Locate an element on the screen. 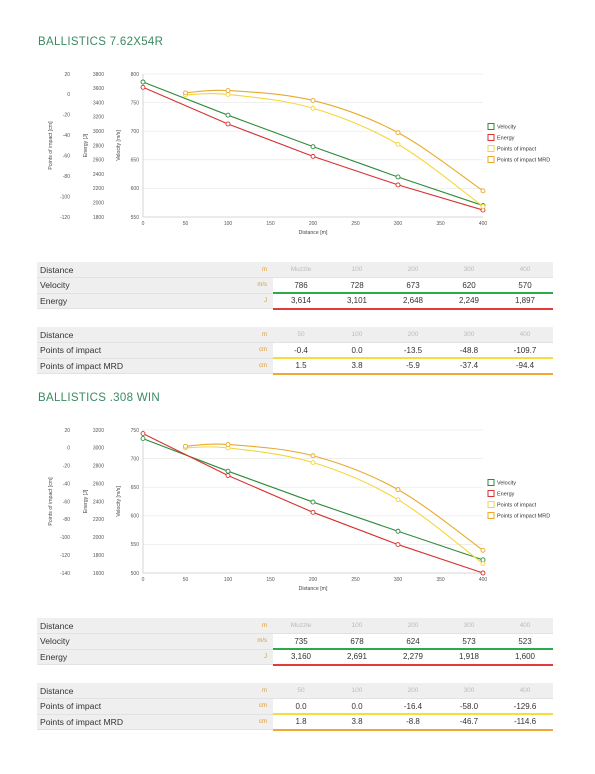 This screenshot has height=774, width=595. table-cell: -109.7 is located at coordinates (525, 350).